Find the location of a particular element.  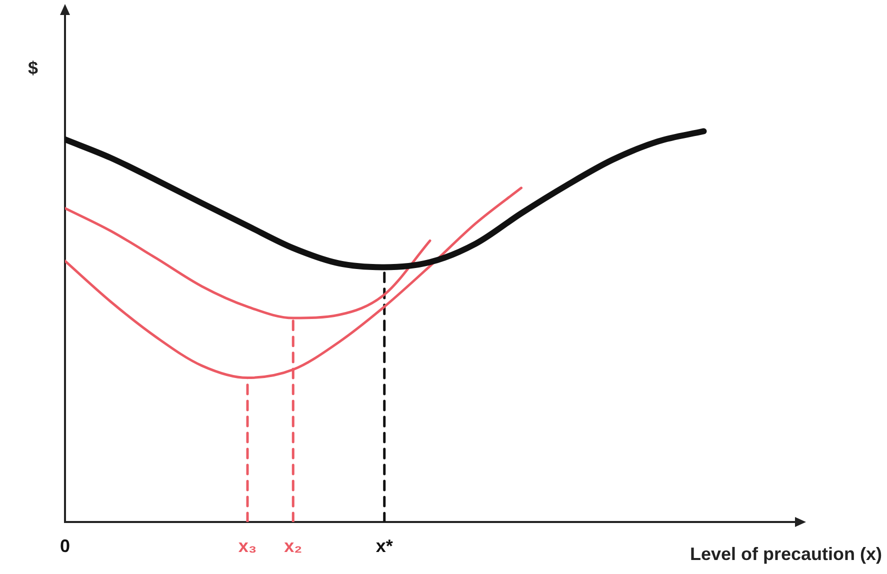

x-tick-label: x* is located at coordinates (384, 546).